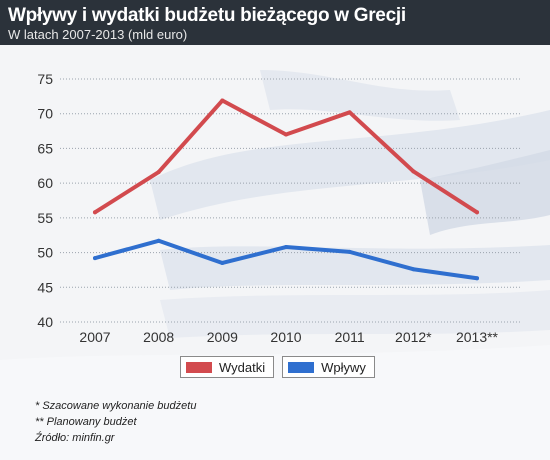 The width and height of the screenshot is (550, 460). I want to click on x-tick-label: 2009, so click(222, 337).